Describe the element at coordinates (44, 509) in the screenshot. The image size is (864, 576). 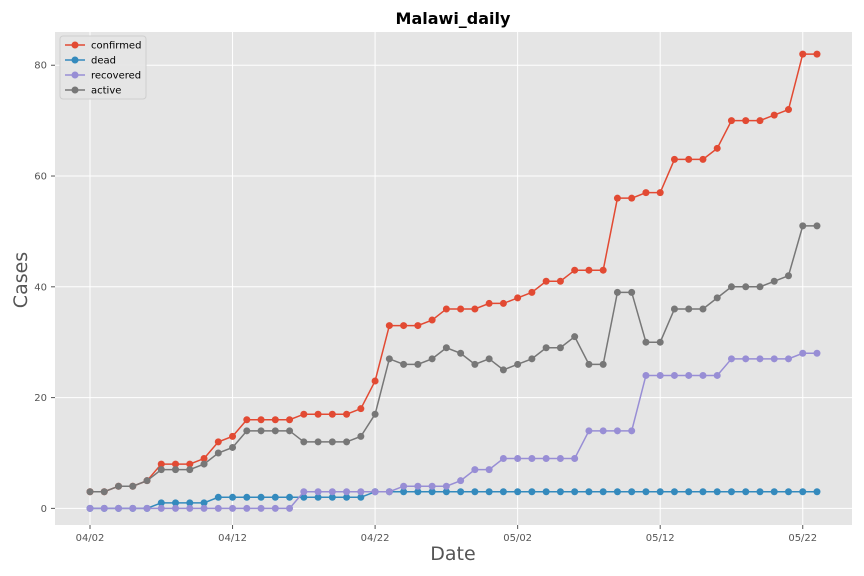
I see `y-tick-label: 0` at that location.